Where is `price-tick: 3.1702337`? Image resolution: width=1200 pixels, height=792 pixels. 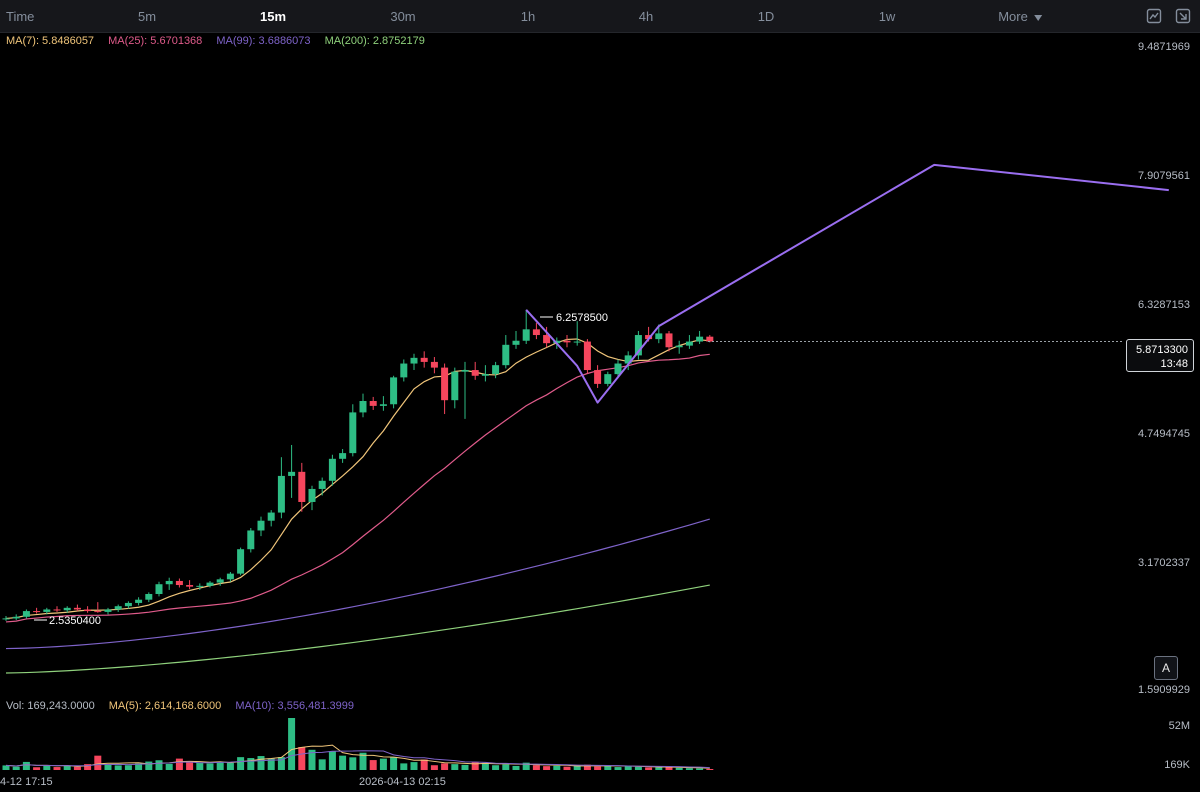
price-tick: 3.1702337 is located at coordinates (1164, 563).